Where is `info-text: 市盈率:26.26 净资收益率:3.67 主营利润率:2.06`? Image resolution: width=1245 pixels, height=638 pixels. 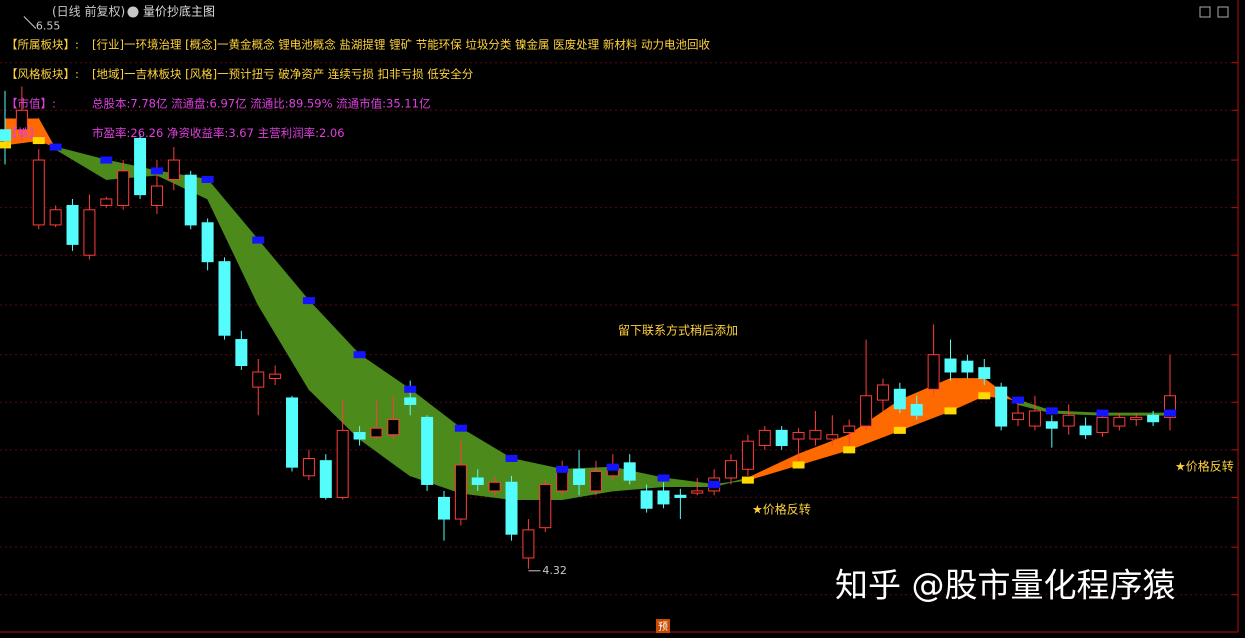
info-text: 市盈率:26.26 净资收益率:3.67 主营利润率:2.06 is located at coordinates (218, 133).